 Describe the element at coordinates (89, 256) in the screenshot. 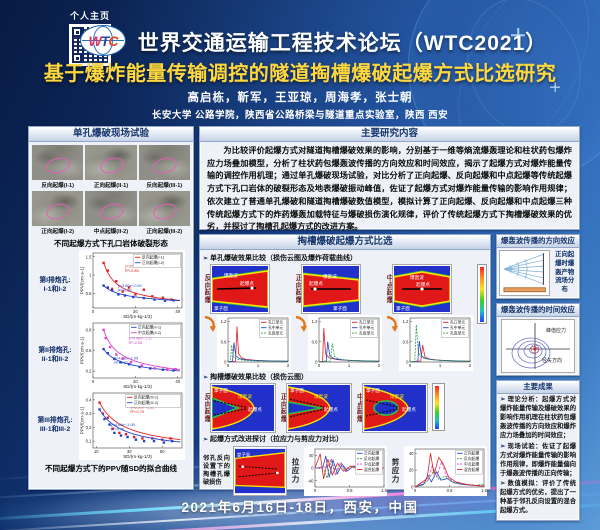

I see `svg-text: 1.5` at that location.